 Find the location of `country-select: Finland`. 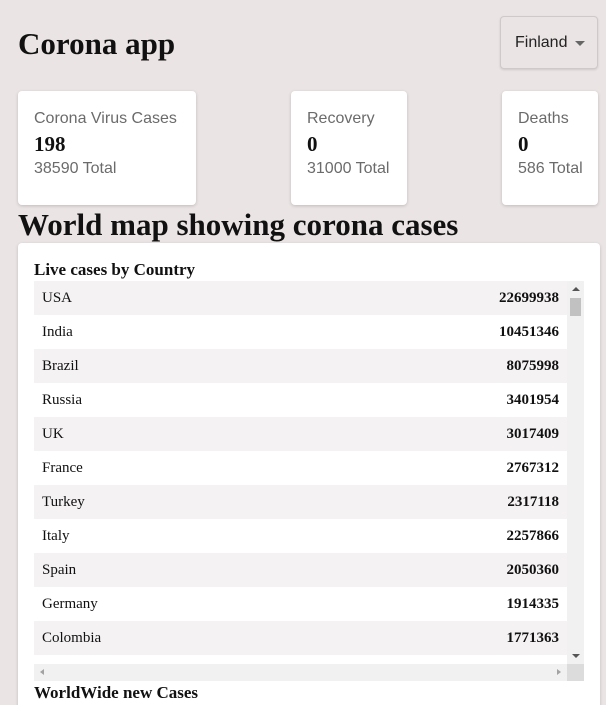

country-select: Finland is located at coordinates (549, 42).